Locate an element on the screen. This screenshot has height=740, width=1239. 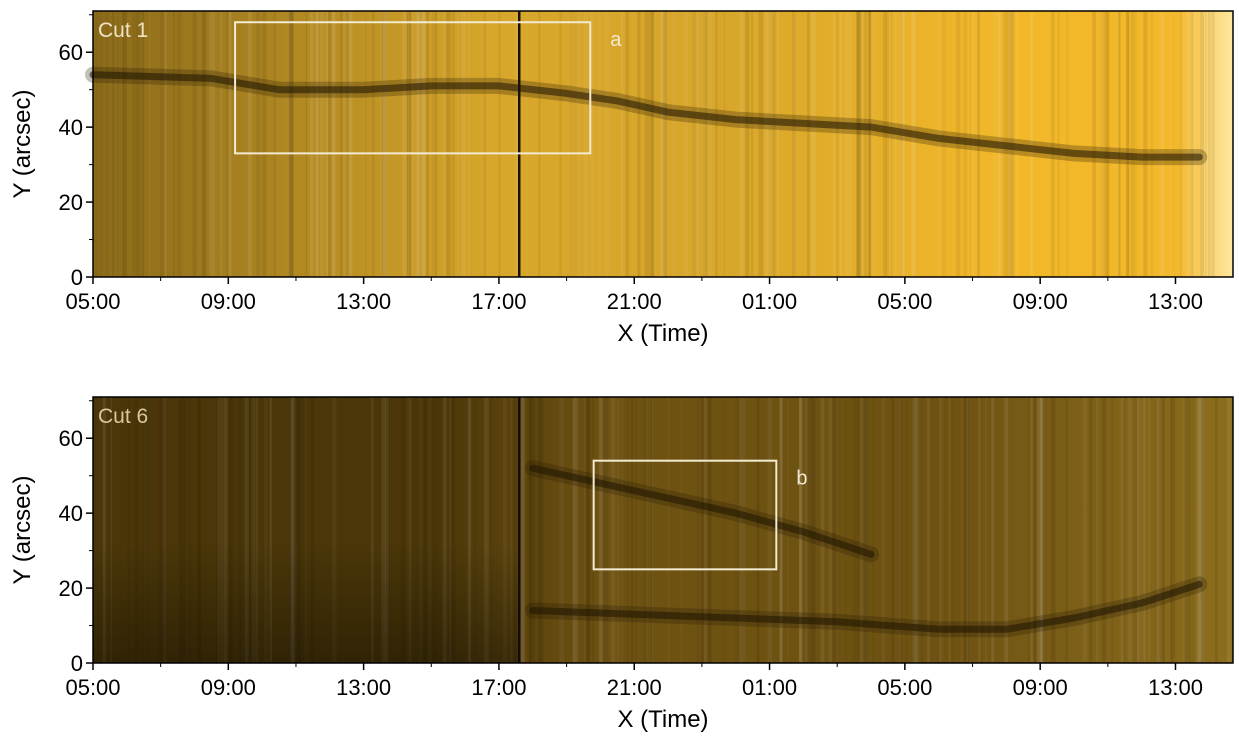
panel-label-cut-1: Cut 1 is located at coordinates (123, 30).